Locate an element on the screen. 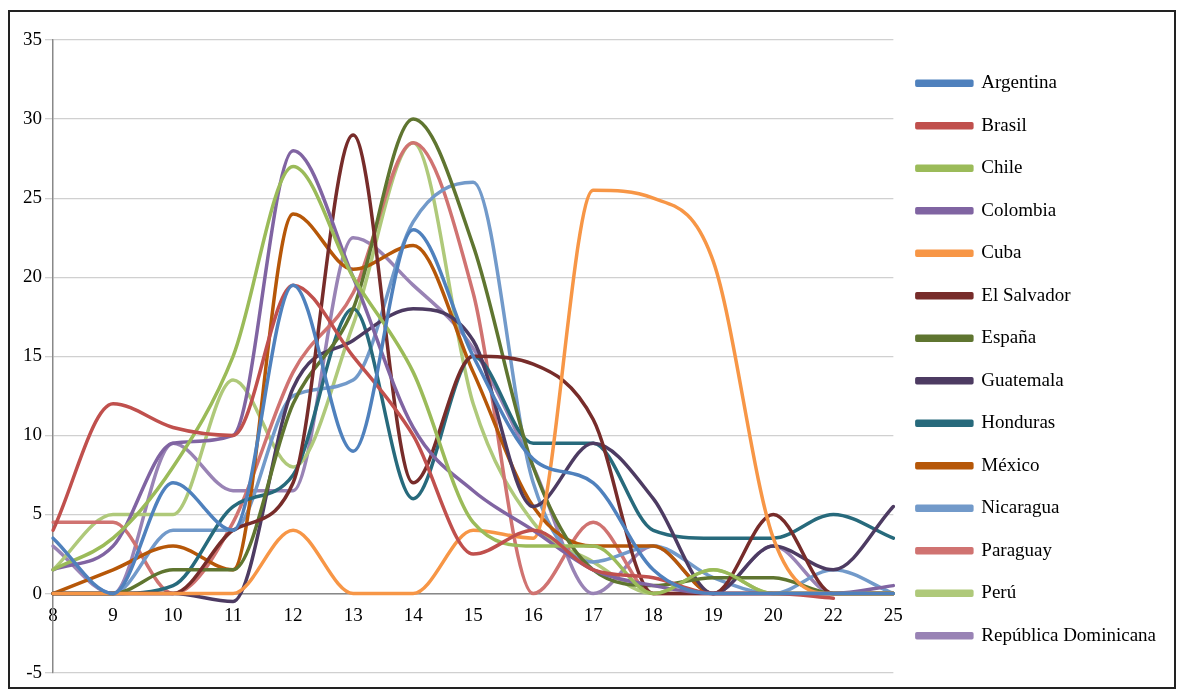 This screenshot has height=691, width=1178. legend-label: República Dominicana is located at coordinates (1069, 634).